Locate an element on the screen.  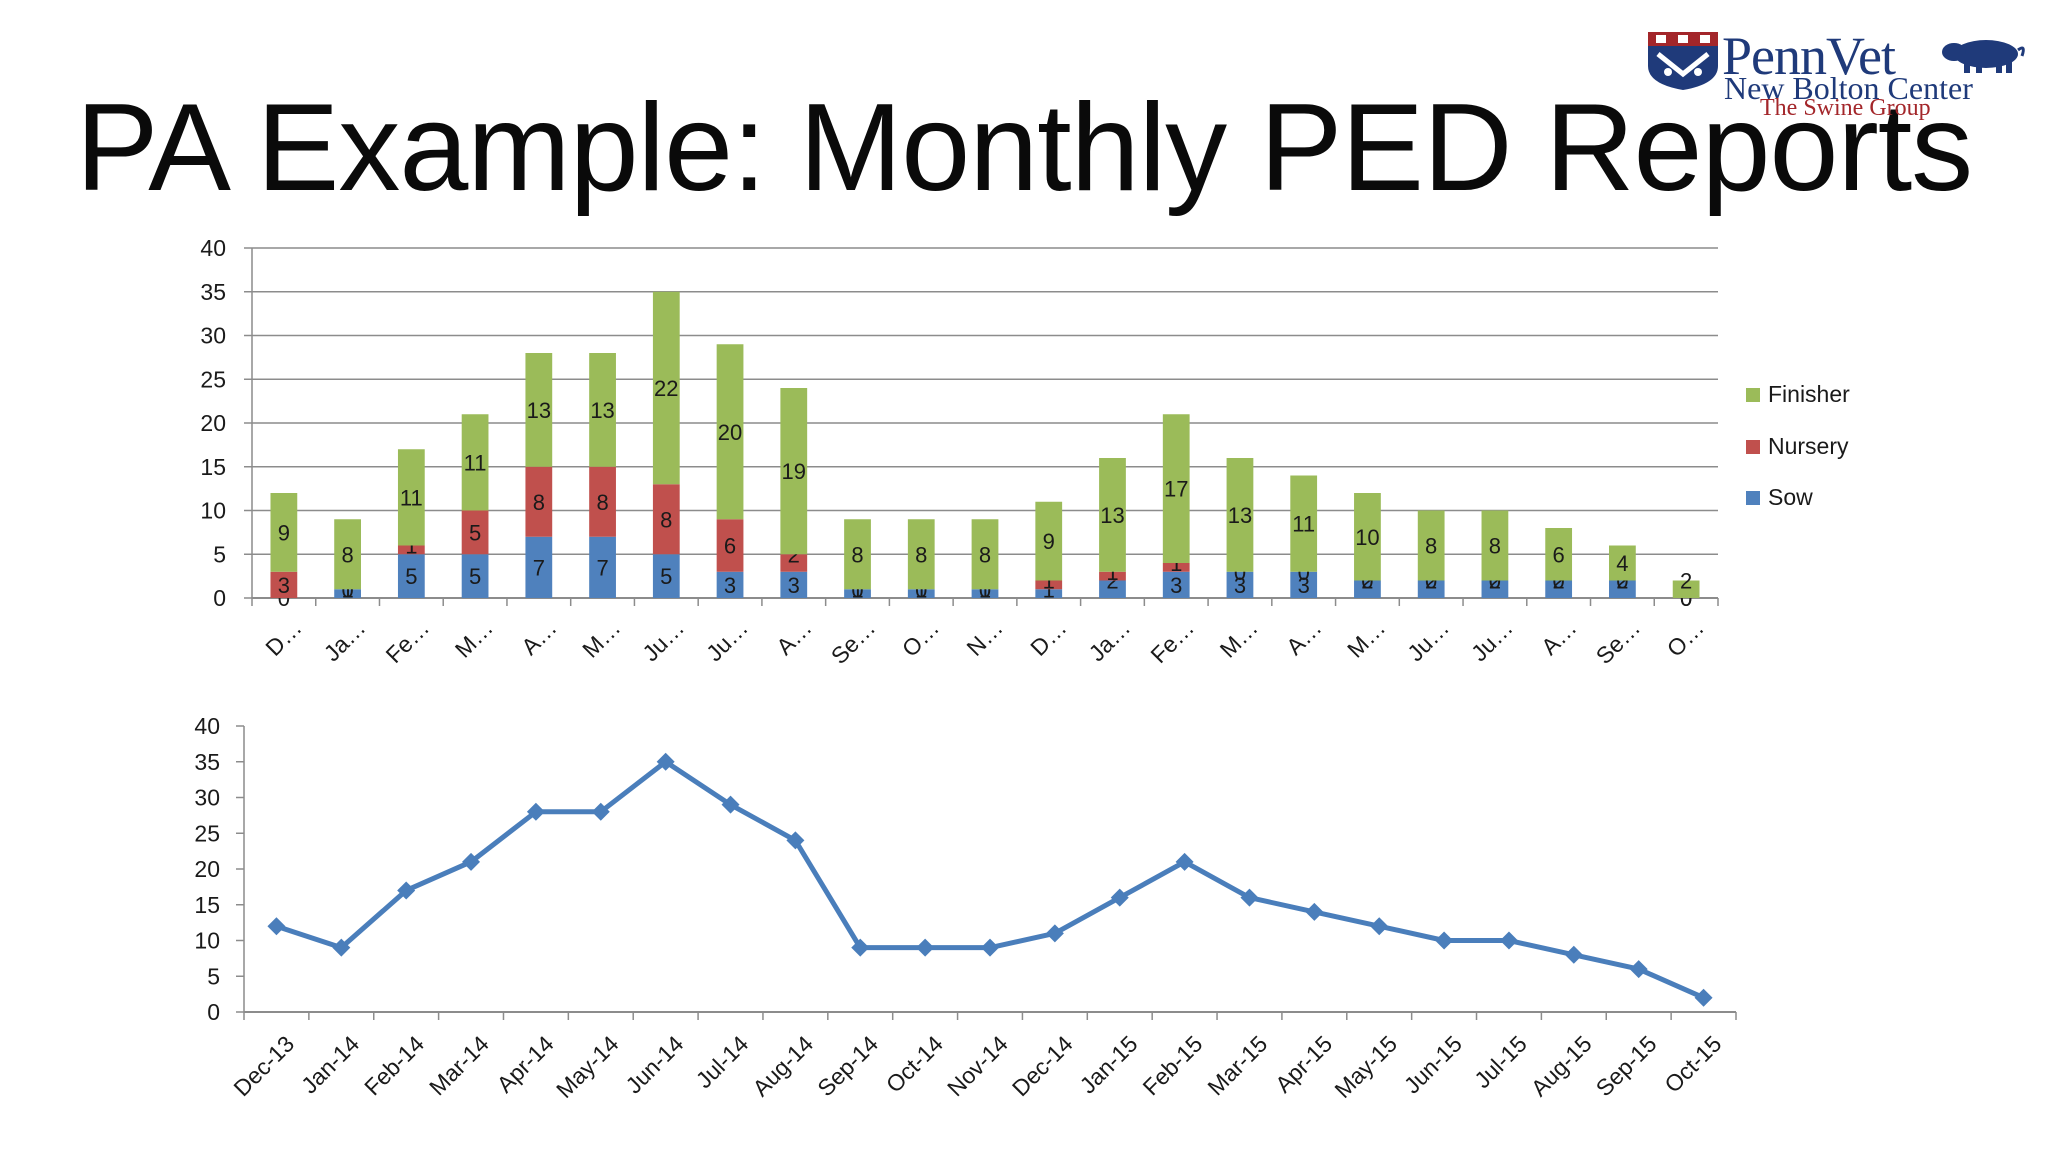
x-tick-label: Jan-14 is located at coordinates (330, 1064).